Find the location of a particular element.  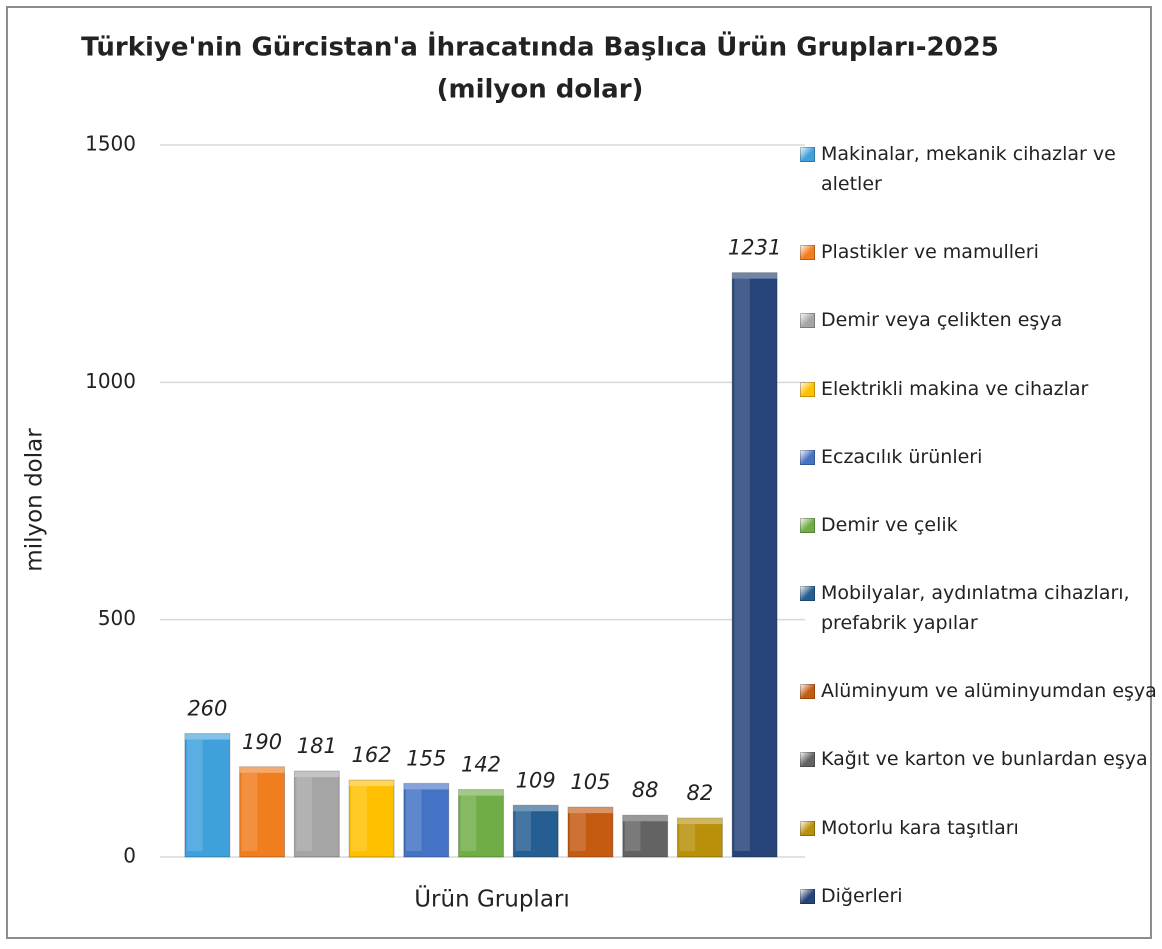

y-tick-label: 500 is located at coordinates (117, 618).